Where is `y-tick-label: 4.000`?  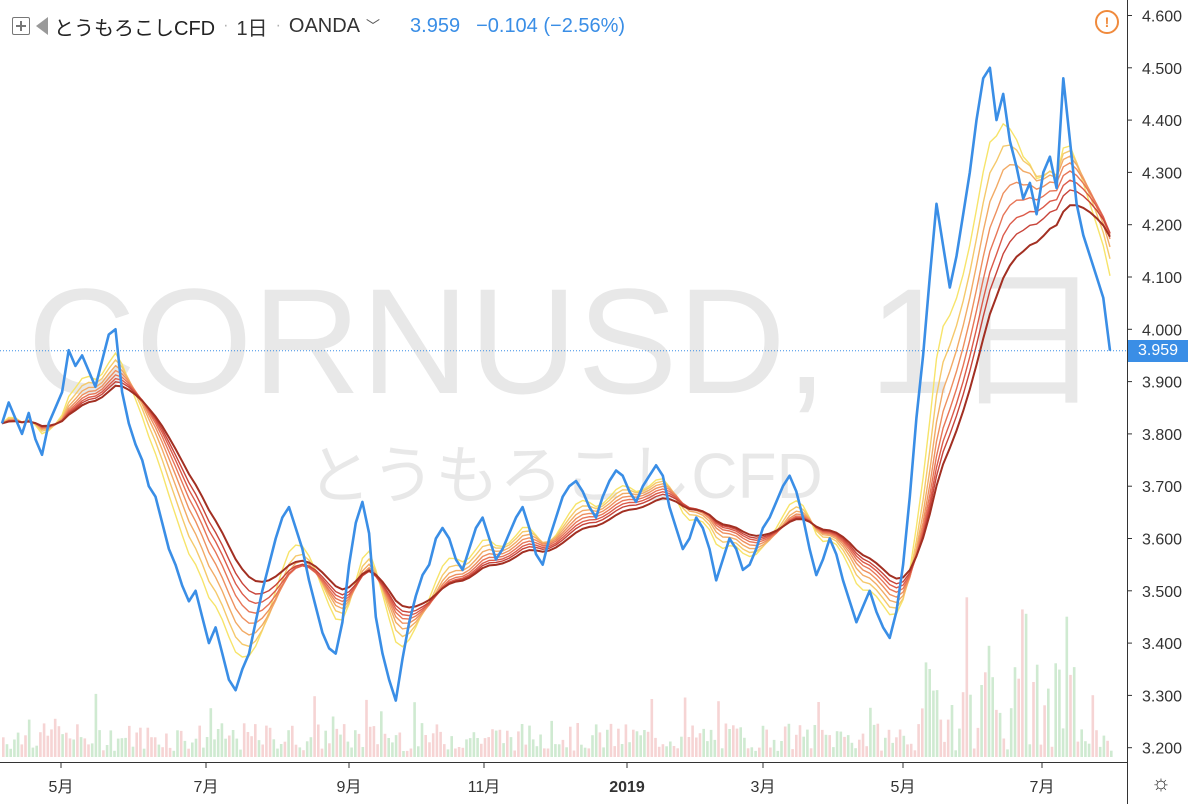 y-tick-label: 4.000 is located at coordinates (1162, 330).